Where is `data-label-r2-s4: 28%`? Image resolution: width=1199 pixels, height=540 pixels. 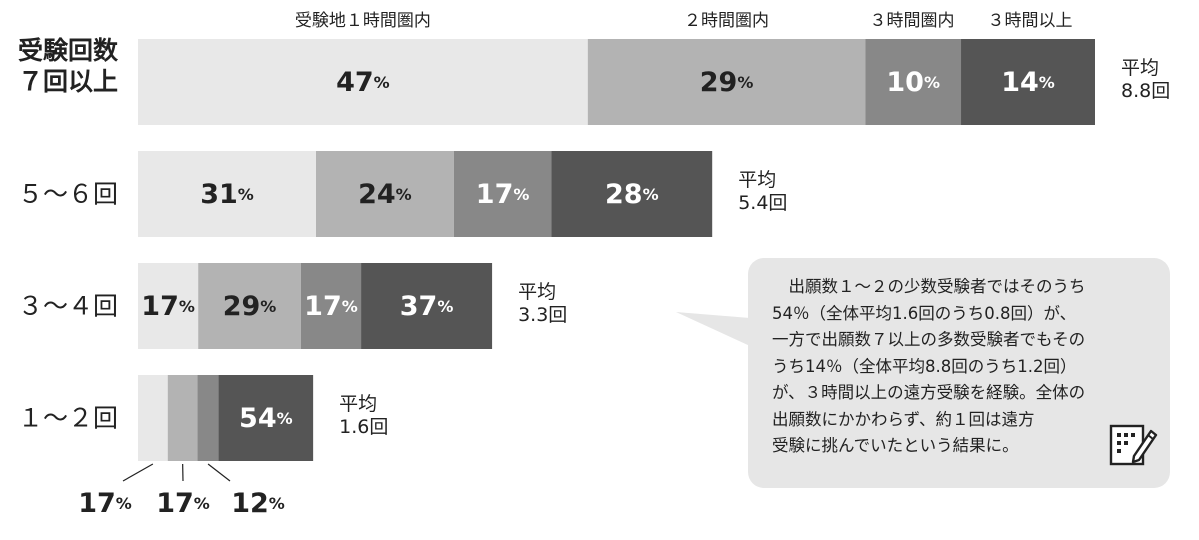
data-label-r2-s4: 28% is located at coordinates (632, 194).